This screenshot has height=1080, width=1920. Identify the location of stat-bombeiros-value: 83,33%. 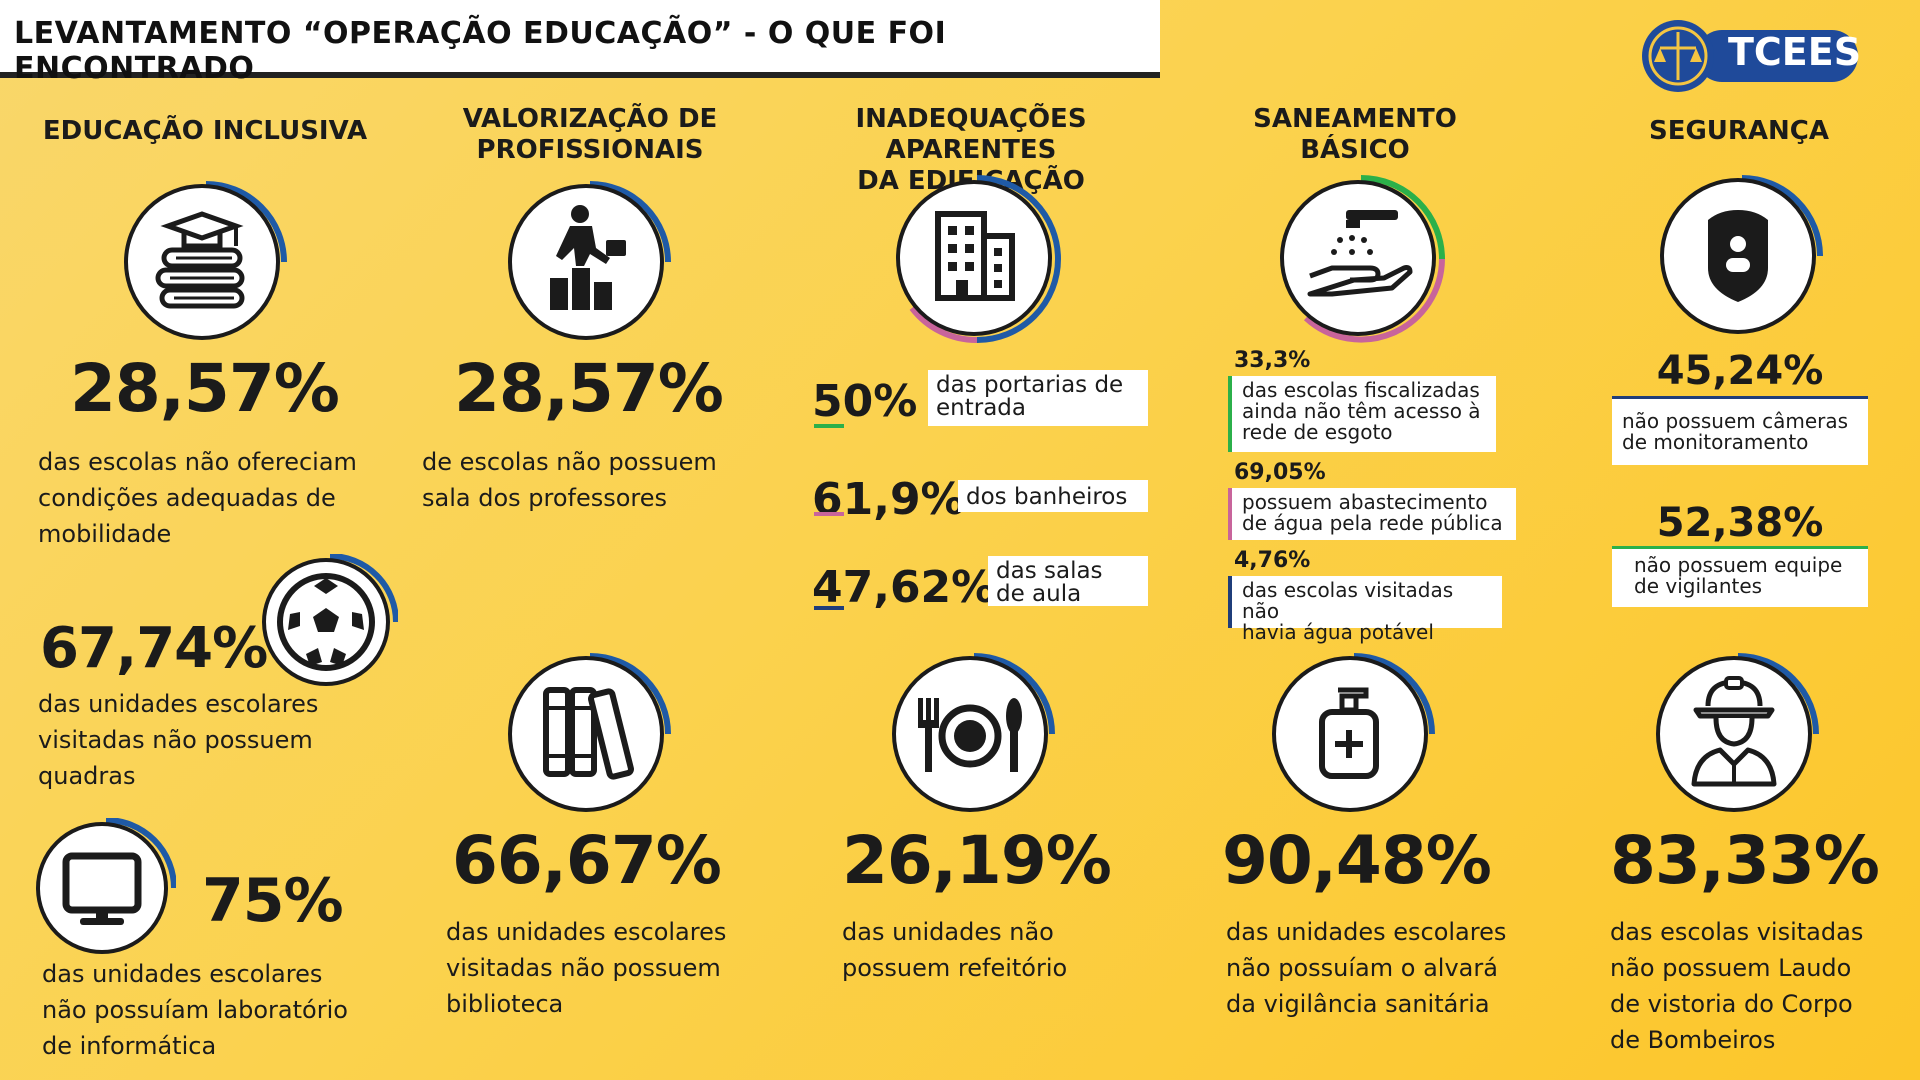
(1745, 860).